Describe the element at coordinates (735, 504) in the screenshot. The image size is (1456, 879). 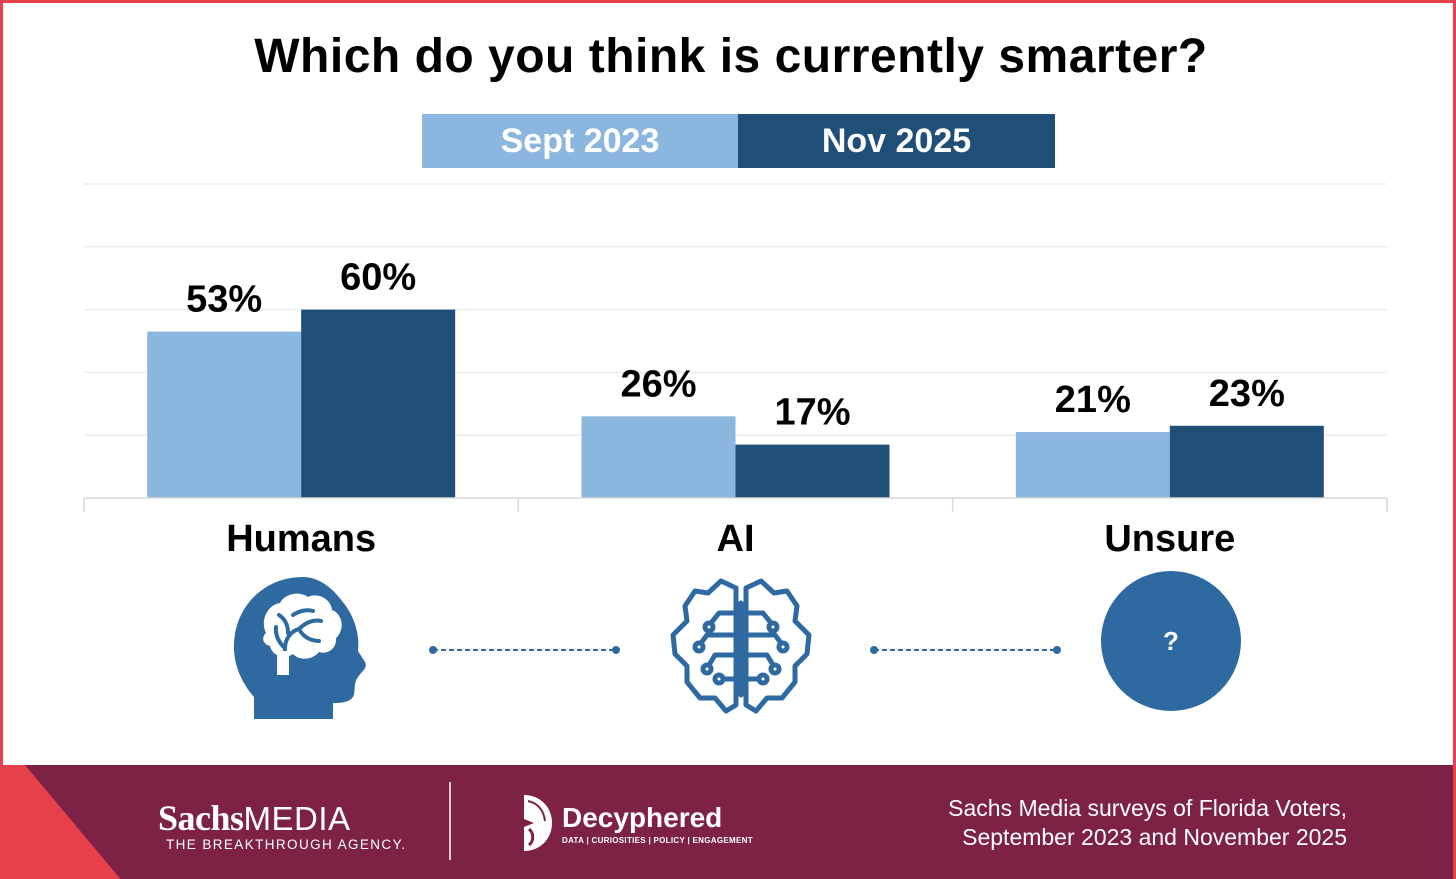
I see `chart-baseline` at that location.